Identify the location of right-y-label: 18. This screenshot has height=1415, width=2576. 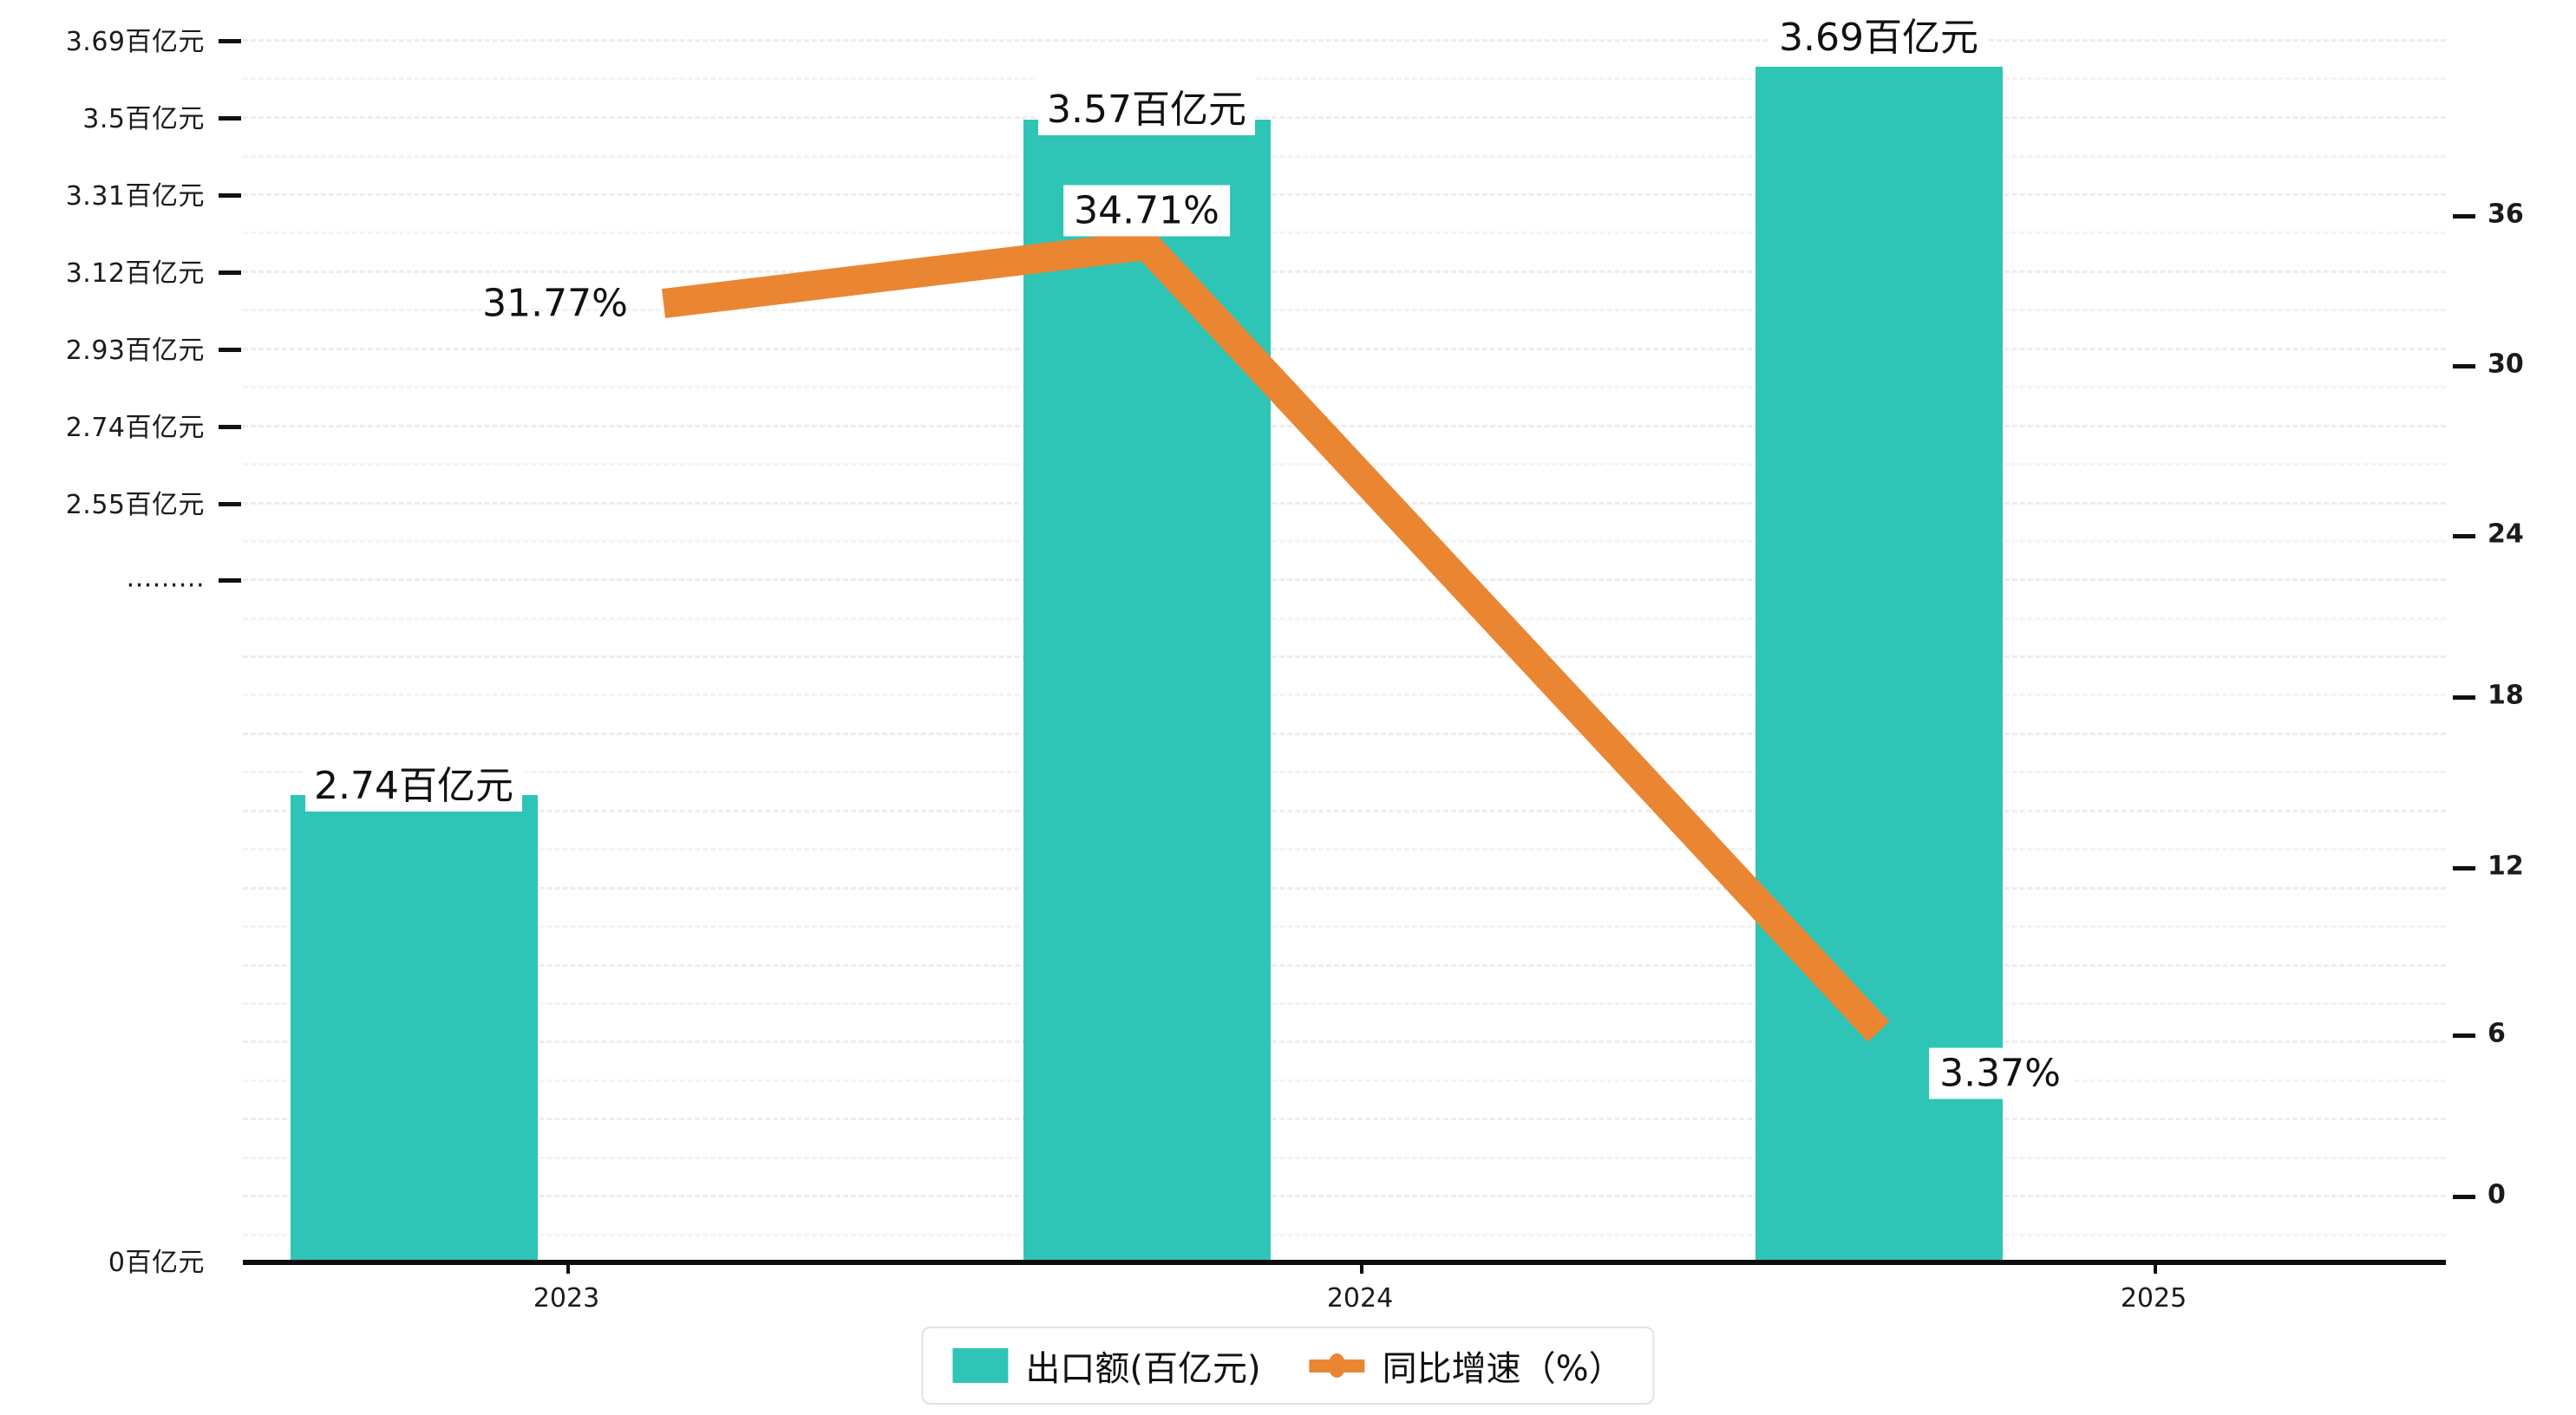
(2506, 695).